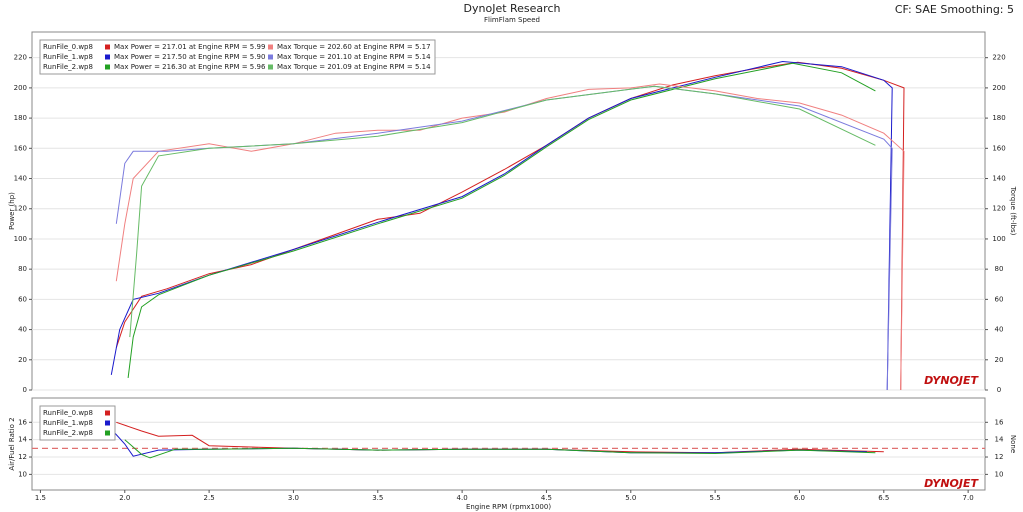  Describe the element at coordinates (715, 498) in the screenshot. I see `x-tick-label: 5.5` at that location.